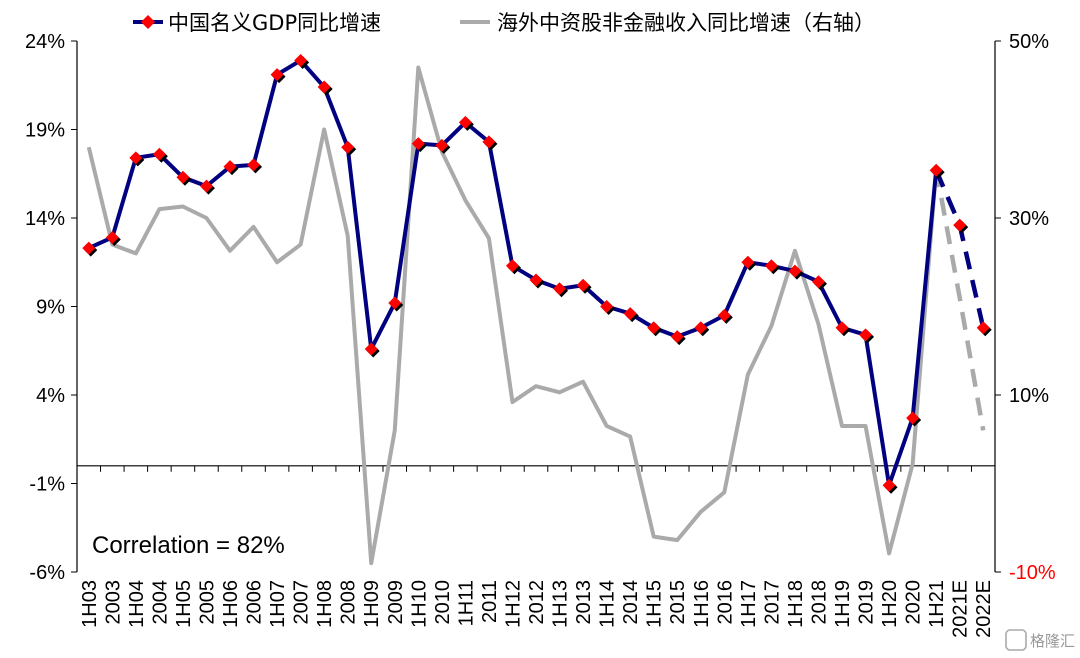  I want to click on x-tick-label: 2006, so click(255, 602).